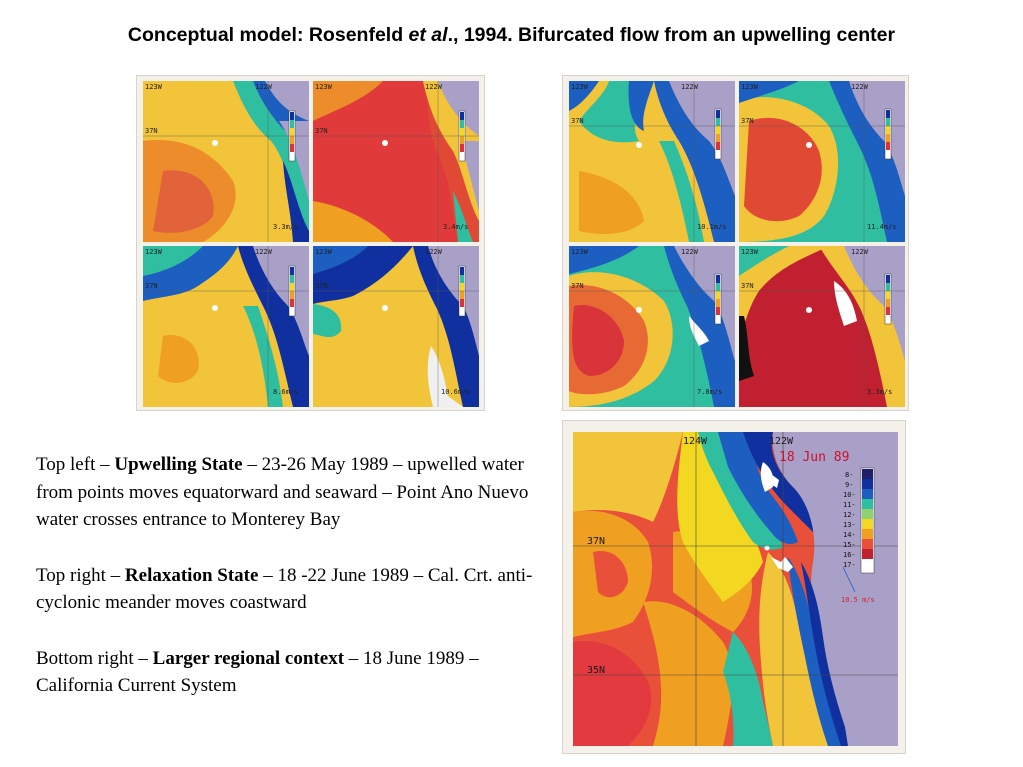 Image resolution: width=1023 pixels, height=767 pixels. Describe the element at coordinates (849, 485) in the screenshot. I see `legend-tick: 9-` at that location.